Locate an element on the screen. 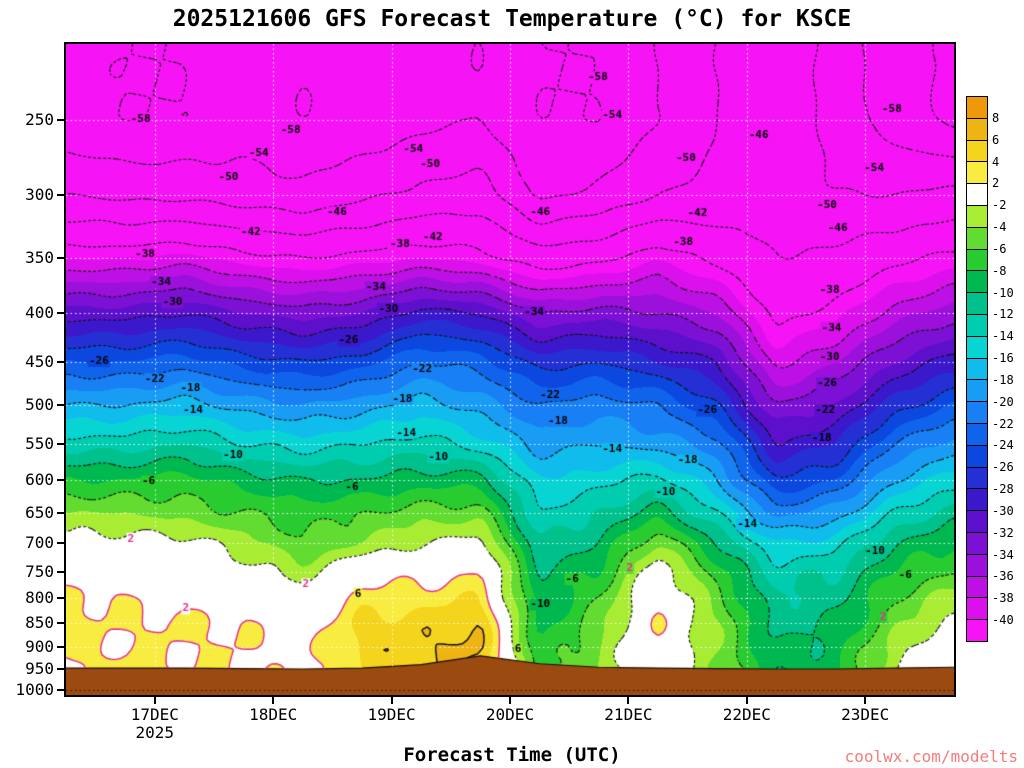 This screenshot has height=768, width=1024. colorbar-label: -30 is located at coordinates (1003, 510).